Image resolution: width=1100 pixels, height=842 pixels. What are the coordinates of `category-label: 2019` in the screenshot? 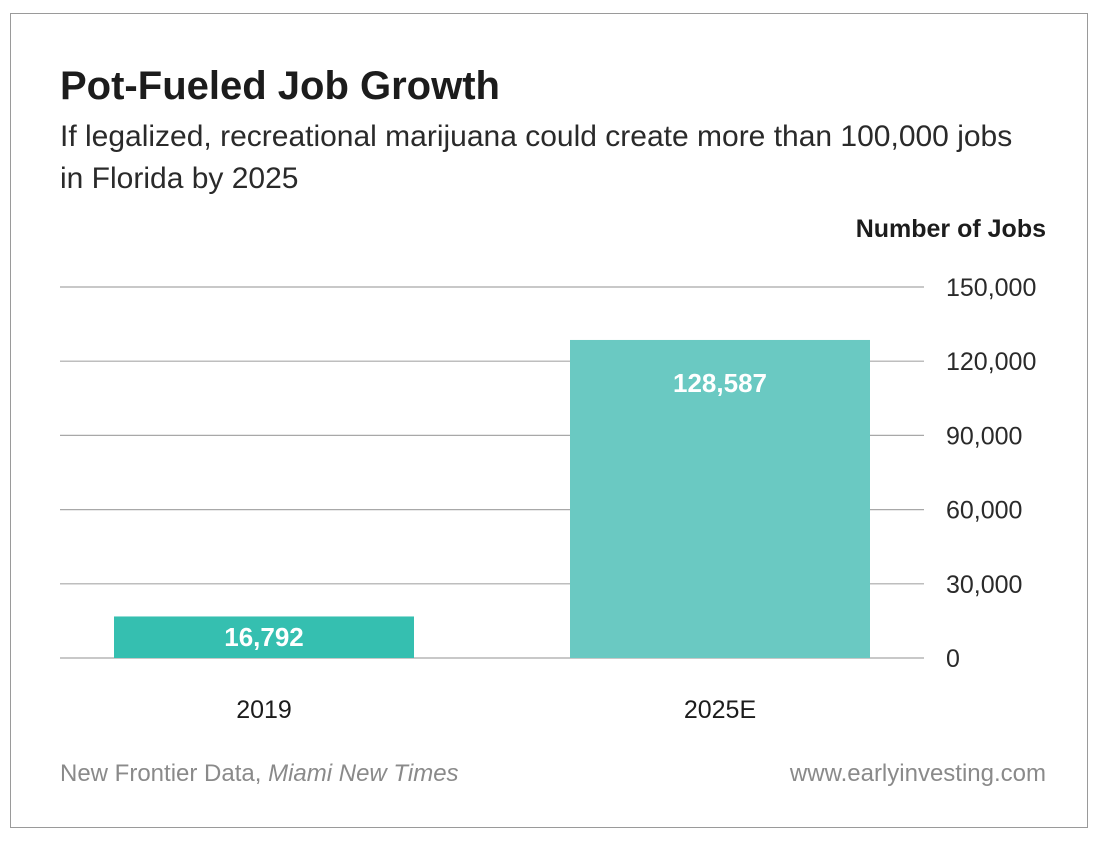 It's located at (264, 710).